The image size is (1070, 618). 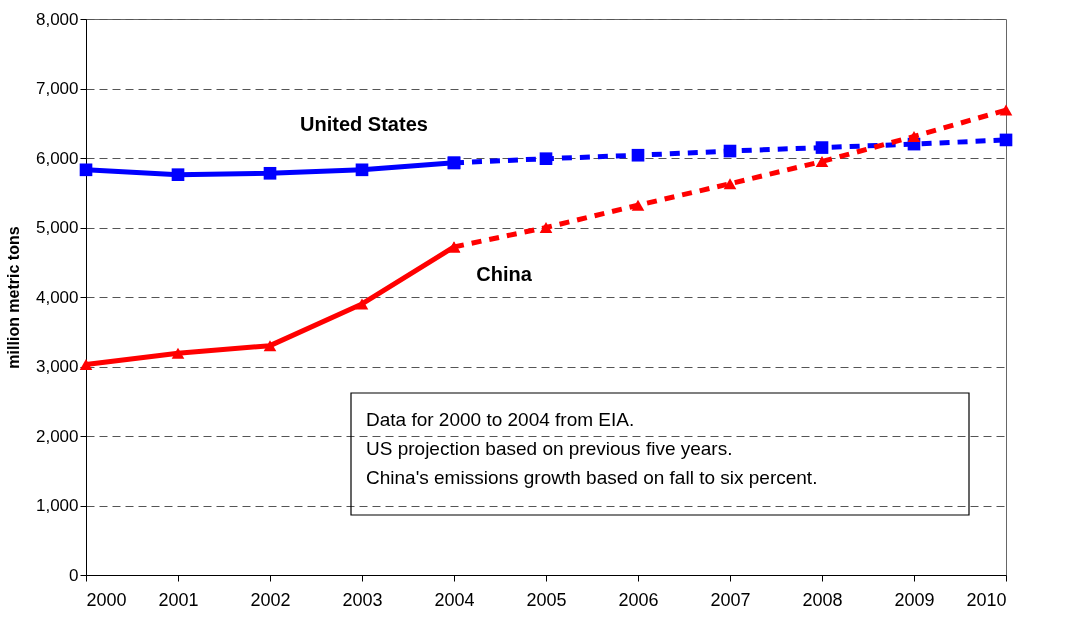 What do you see at coordinates (178, 599) in the screenshot?
I see `x-tick-label: 2001` at bounding box center [178, 599].